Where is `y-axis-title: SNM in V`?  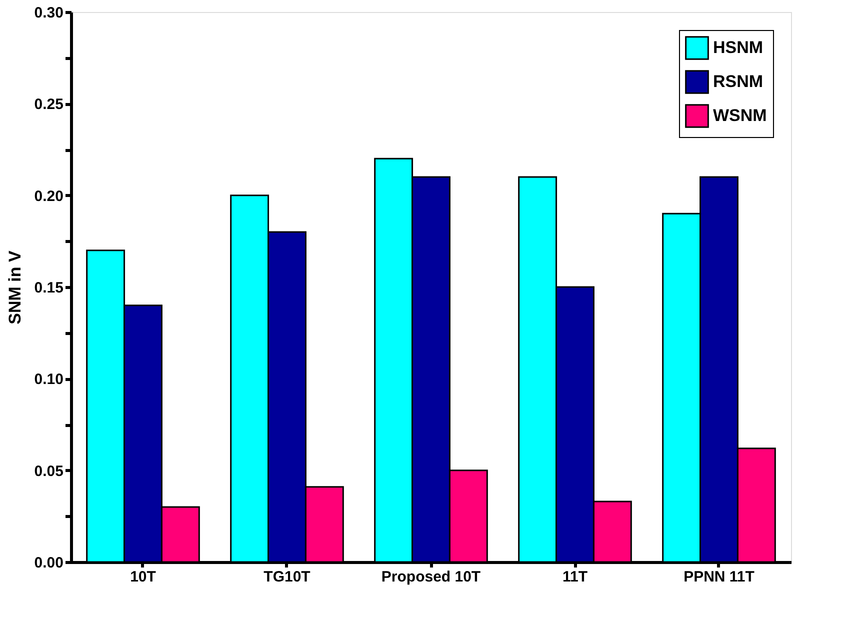
y-axis-title: SNM in V is located at coordinates (14, 287).